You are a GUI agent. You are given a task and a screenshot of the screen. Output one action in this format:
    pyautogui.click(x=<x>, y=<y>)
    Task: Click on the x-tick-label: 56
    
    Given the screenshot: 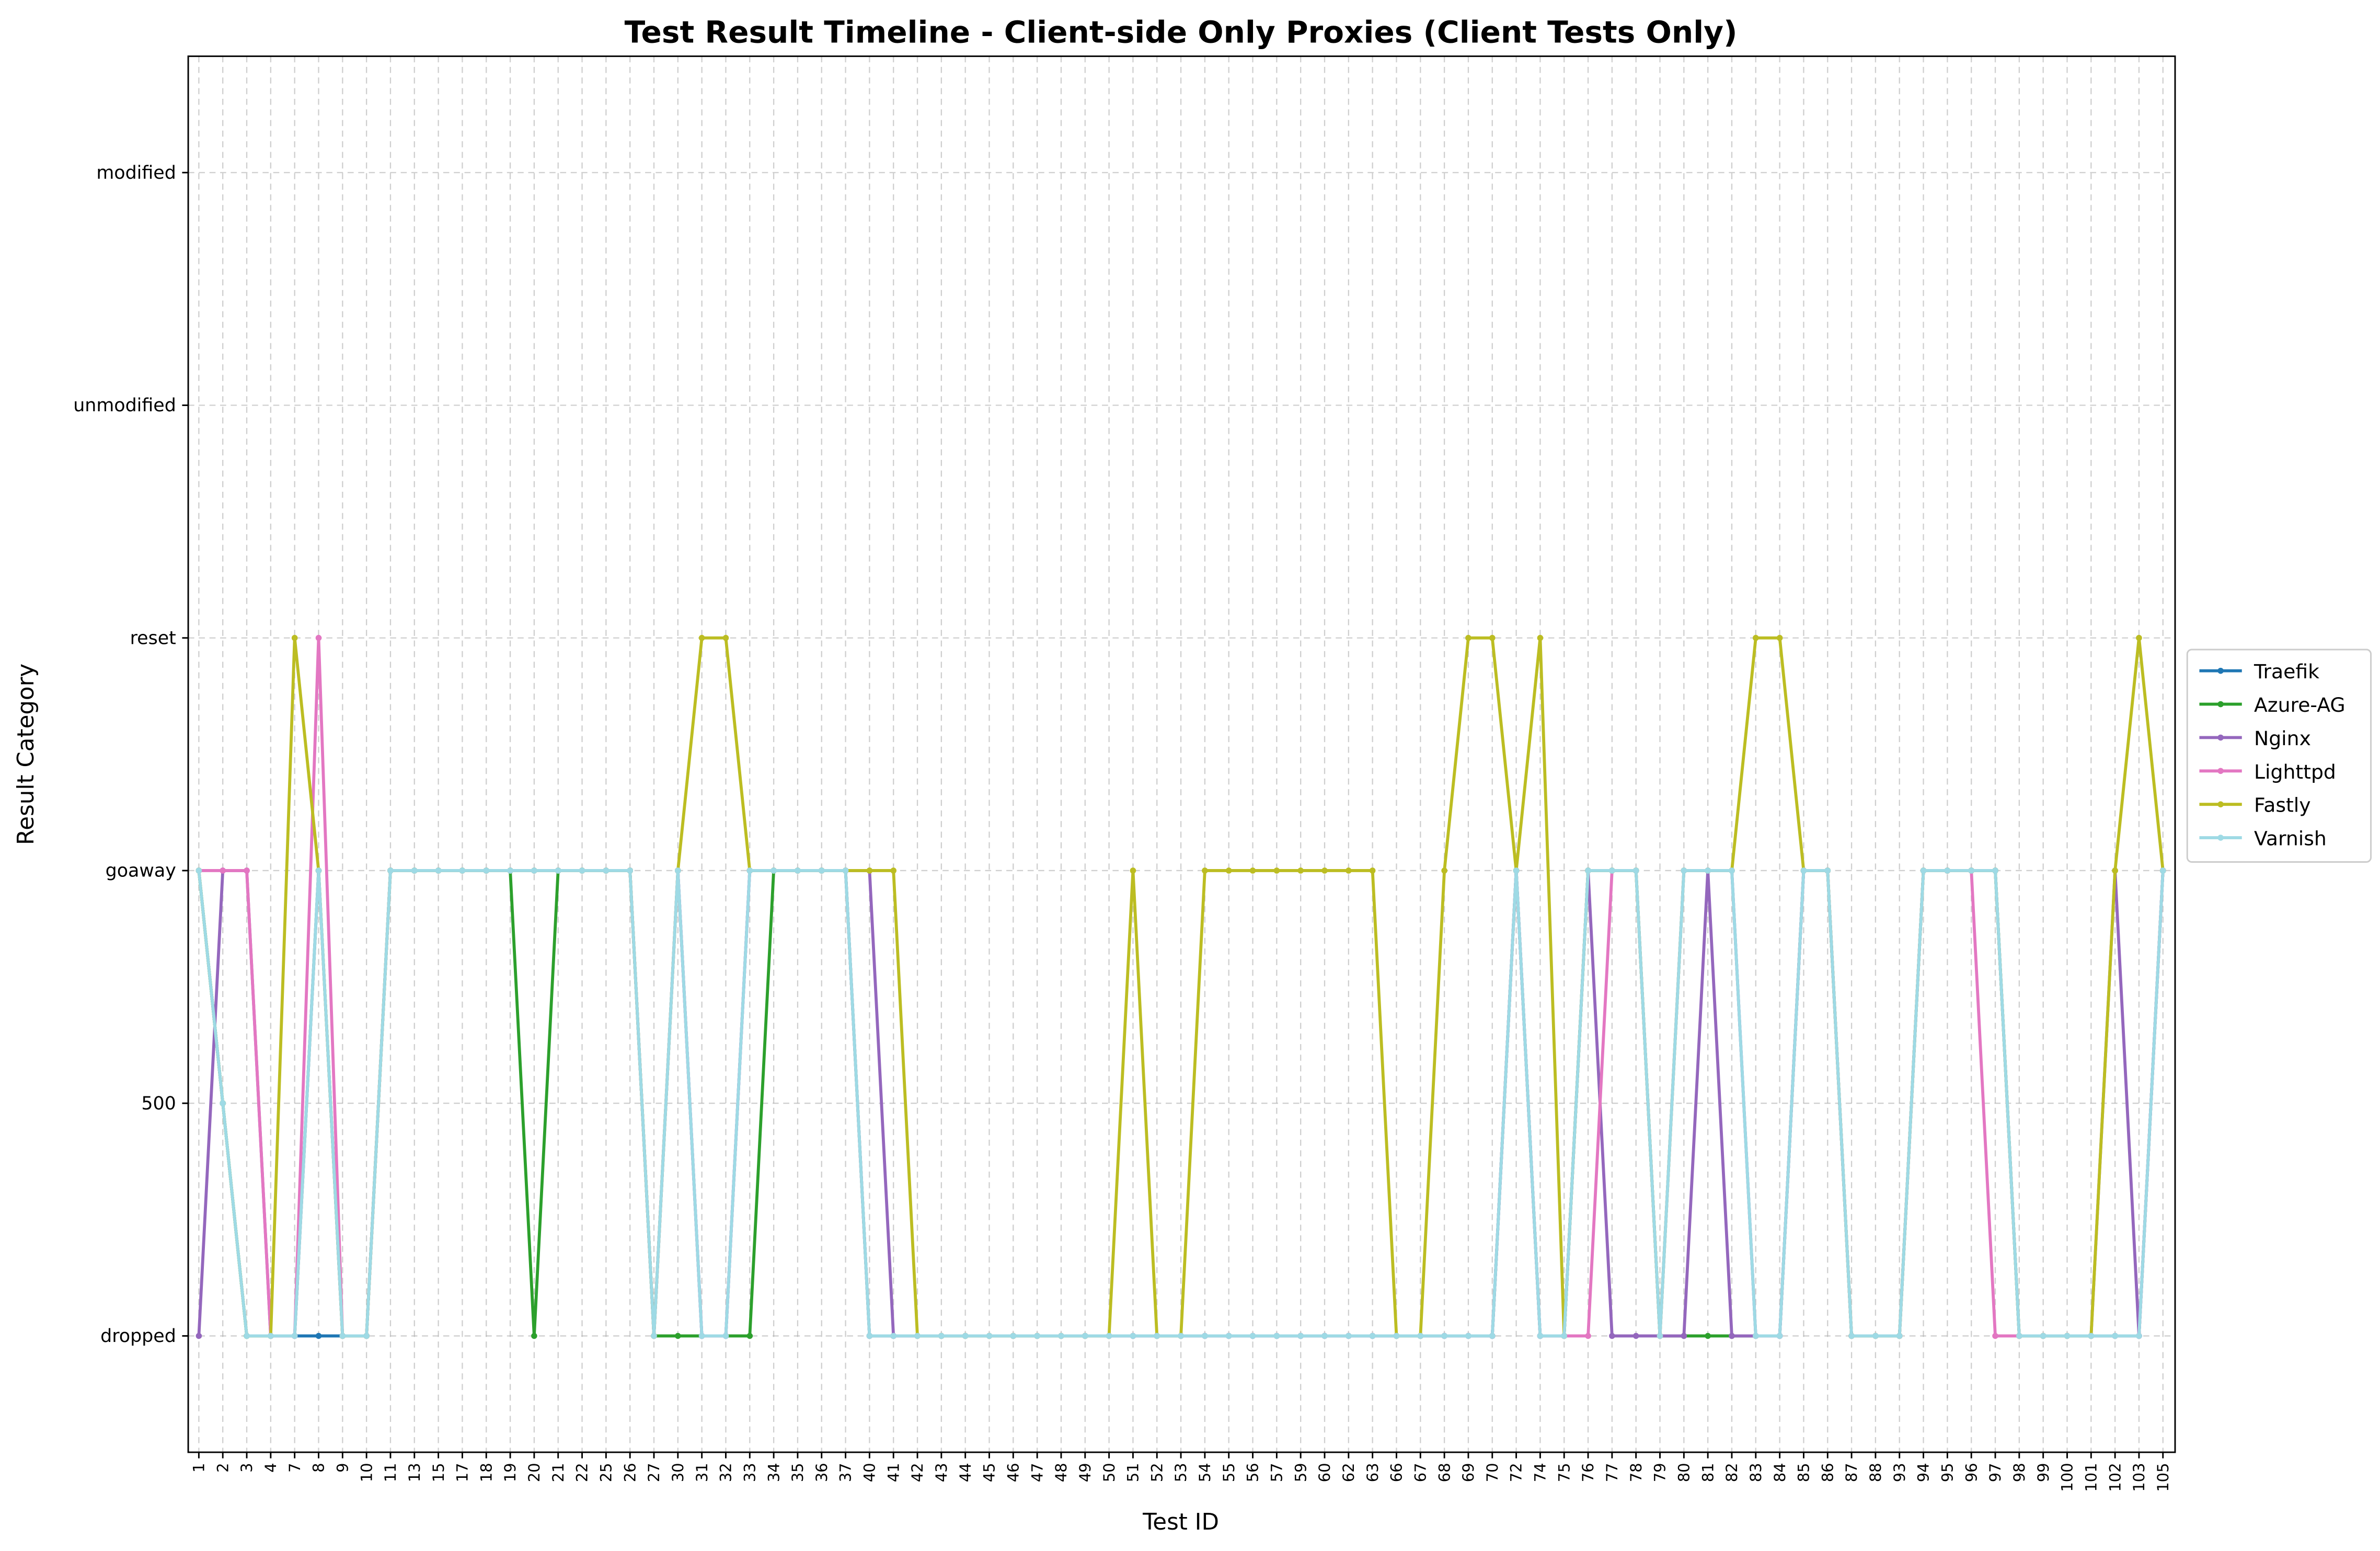 What is the action you would take?
    pyautogui.click(x=1253, y=1472)
    